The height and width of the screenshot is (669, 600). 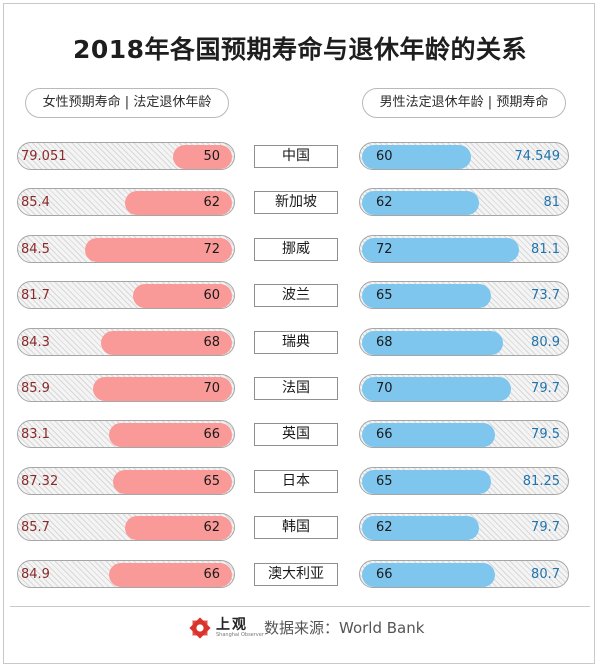 I want to click on male-retirement-label: 70, so click(x=384, y=388).